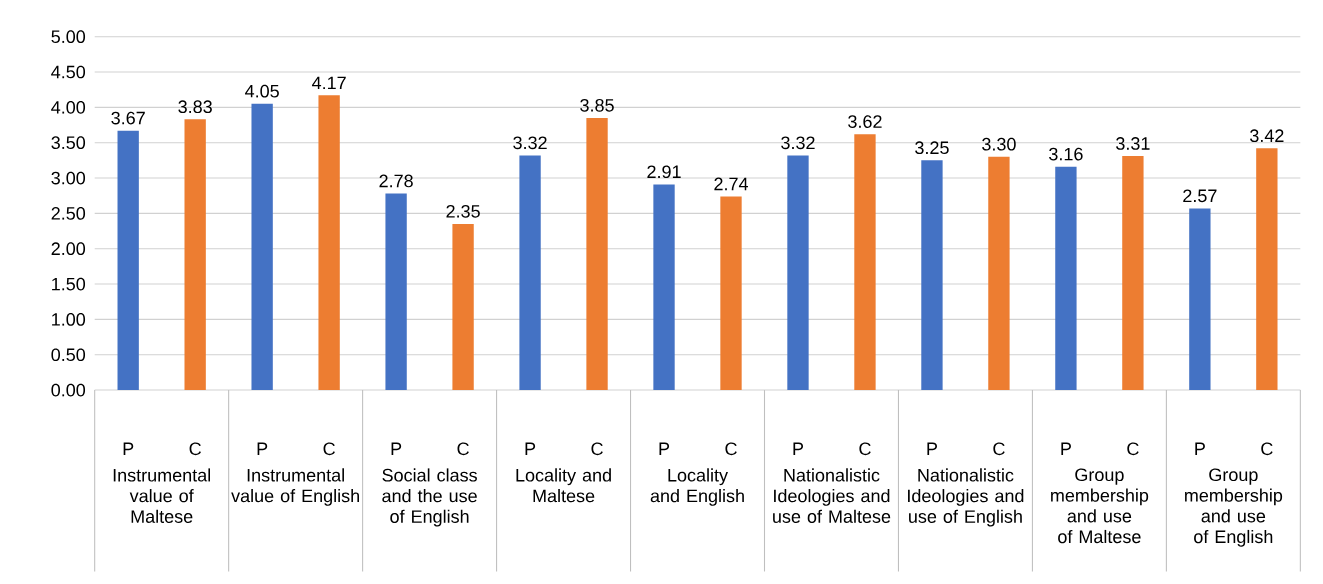 This screenshot has width=1323, height=584. What do you see at coordinates (68, 178) in the screenshot?
I see `y-tick-label: 3.00` at bounding box center [68, 178].